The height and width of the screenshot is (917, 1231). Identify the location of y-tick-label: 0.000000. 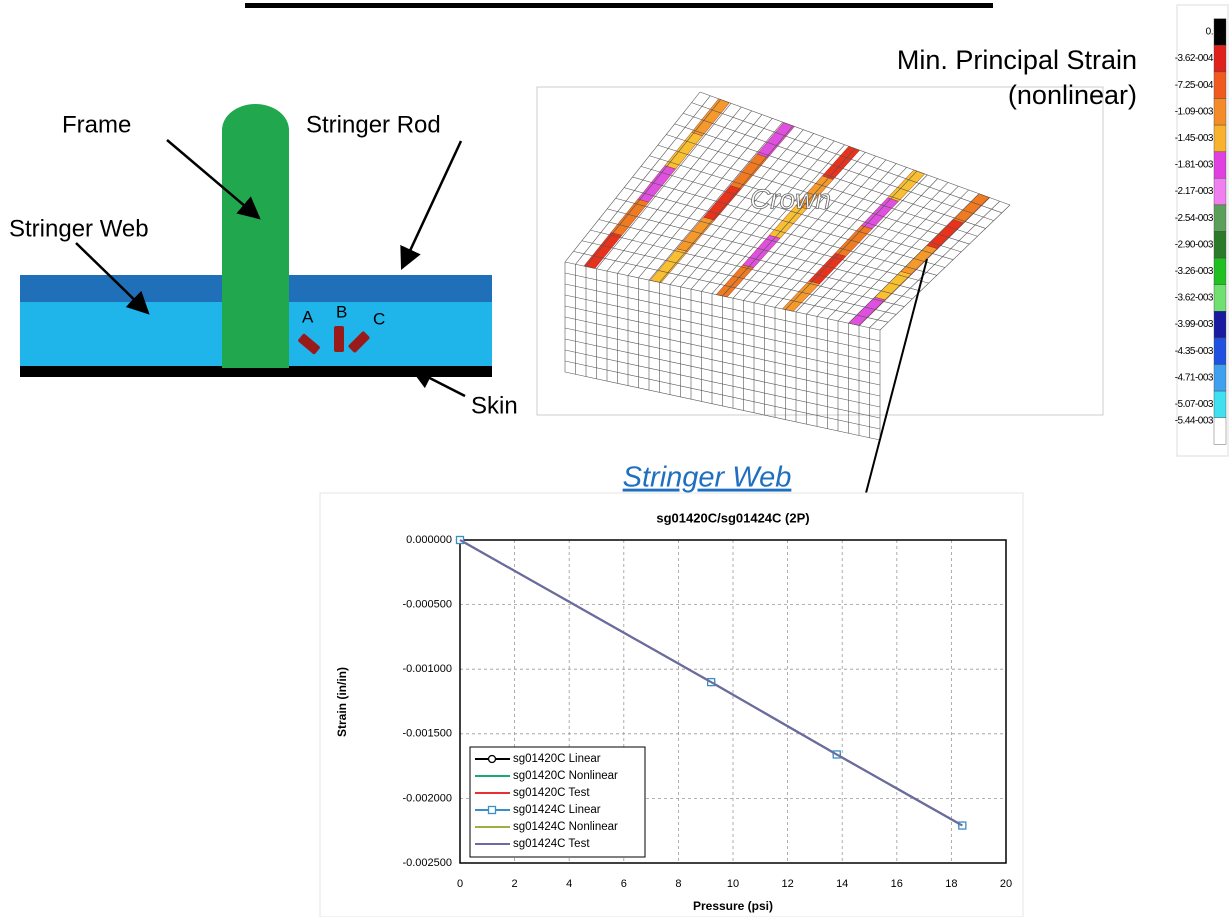
(429, 540).